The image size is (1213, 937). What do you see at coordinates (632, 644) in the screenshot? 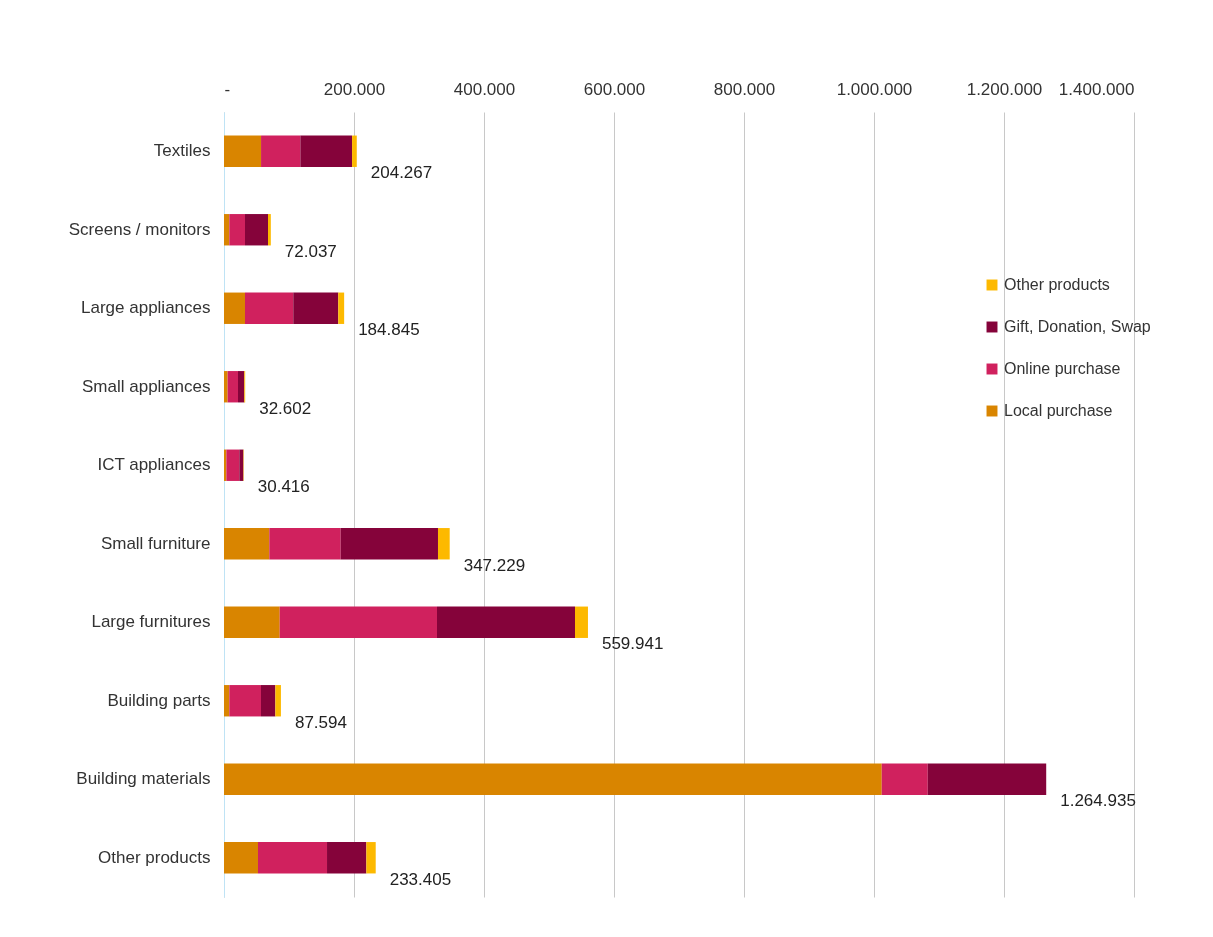
I see `total-label: 559.941` at bounding box center [632, 644].